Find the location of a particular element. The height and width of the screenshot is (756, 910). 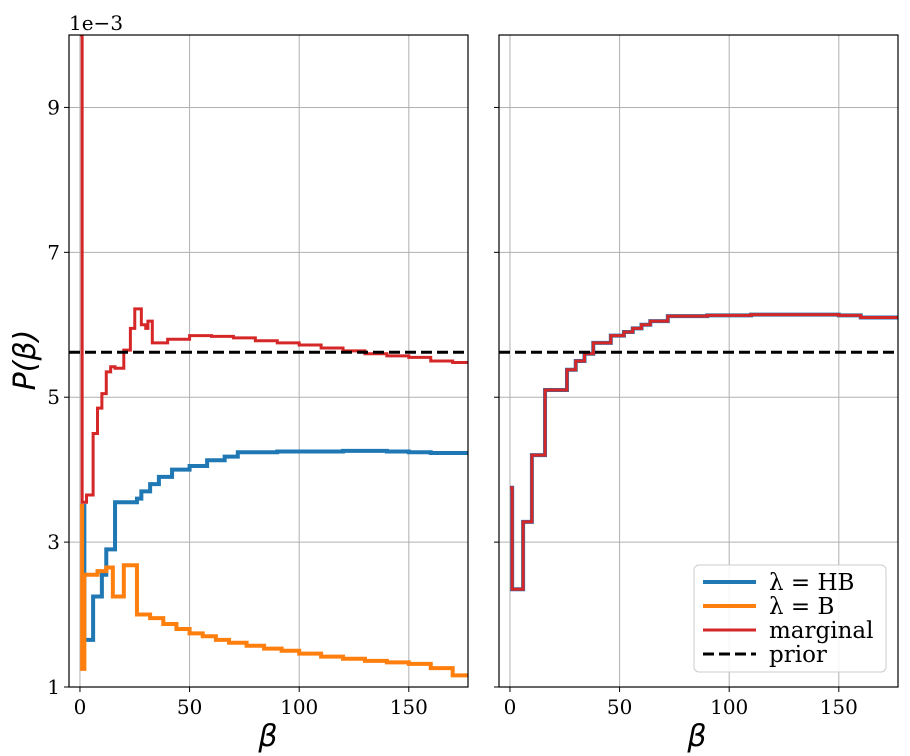

x-axis-label-right: β is located at coordinates (696, 736).